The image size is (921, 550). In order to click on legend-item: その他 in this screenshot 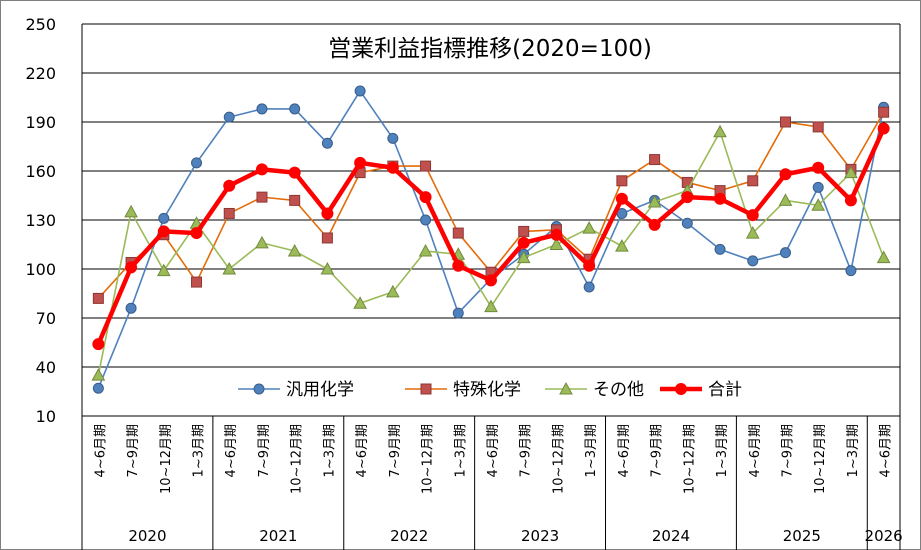, I will do `click(594, 390)`.